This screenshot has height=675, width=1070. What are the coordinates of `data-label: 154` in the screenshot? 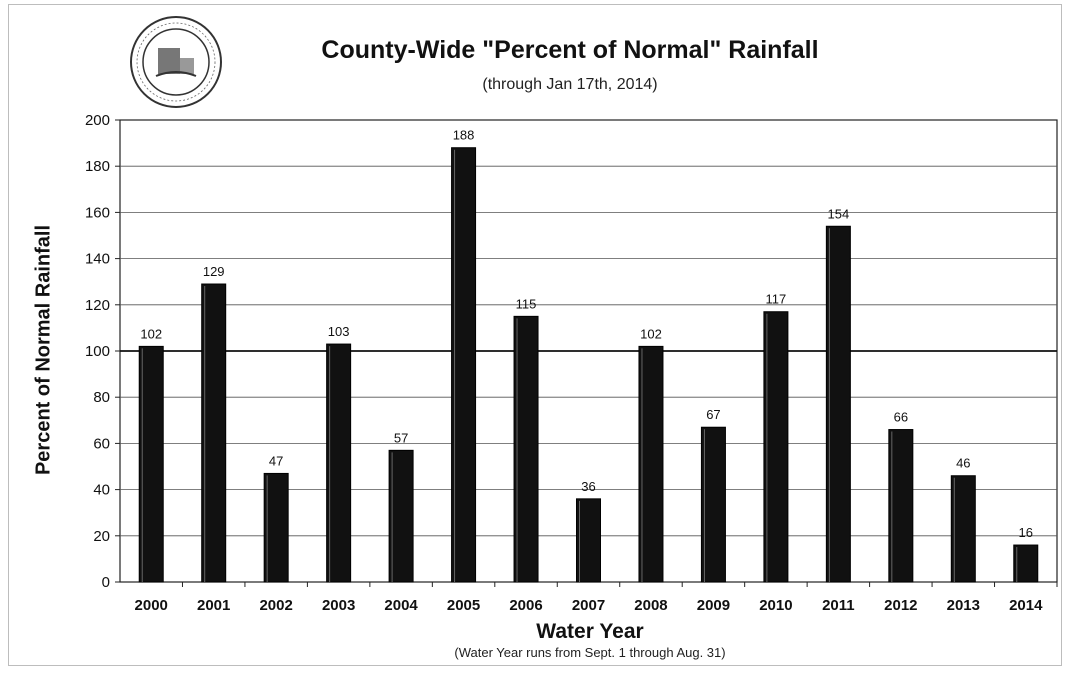 It's located at (839, 213).